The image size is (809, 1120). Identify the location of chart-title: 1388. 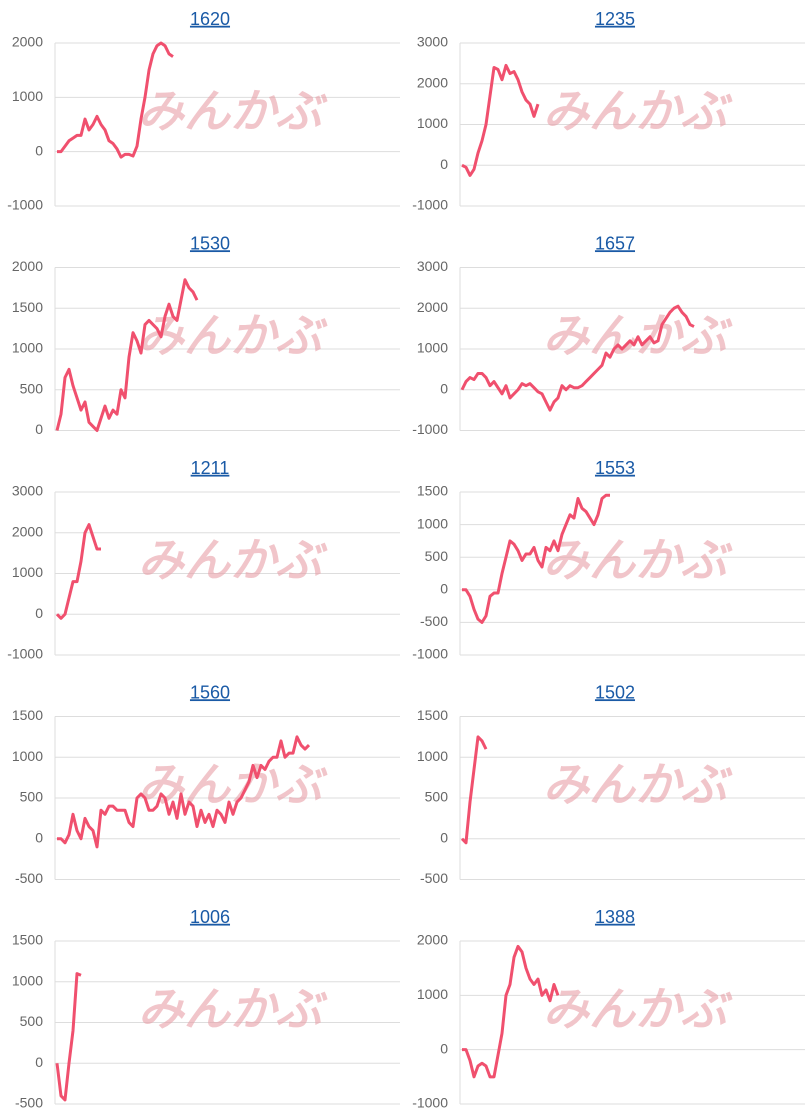
(615, 917).